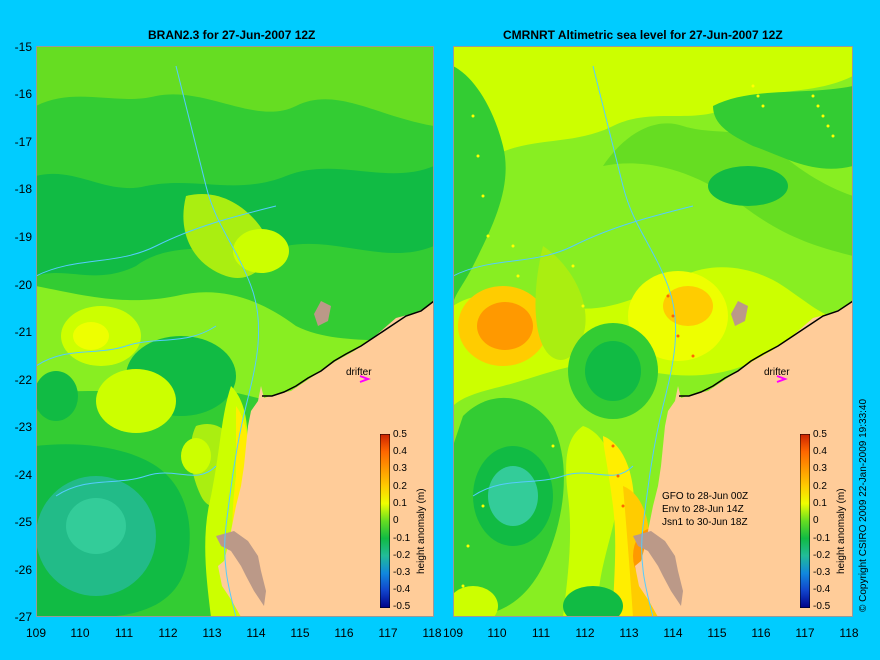  What do you see at coordinates (23, 332) in the screenshot?
I see `y-tick: -21` at bounding box center [23, 332].